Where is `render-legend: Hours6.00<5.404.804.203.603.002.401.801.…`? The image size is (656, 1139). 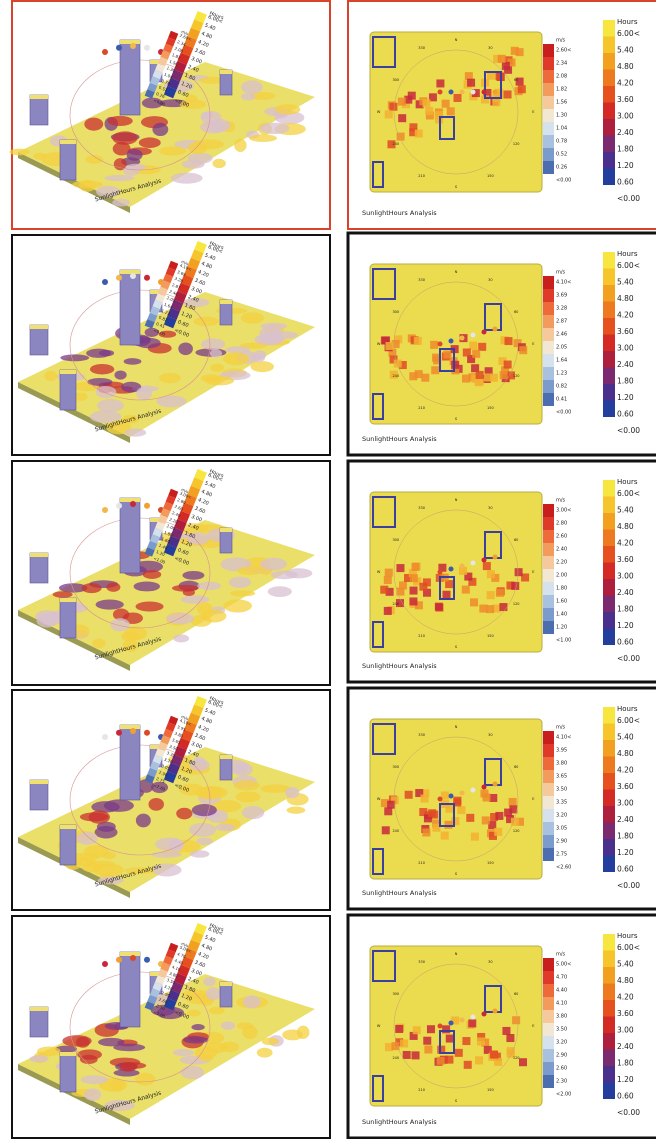 render-legend: Hours6.00<5.404.804.203.603.002.401.801.… is located at coordinates (194, 289).